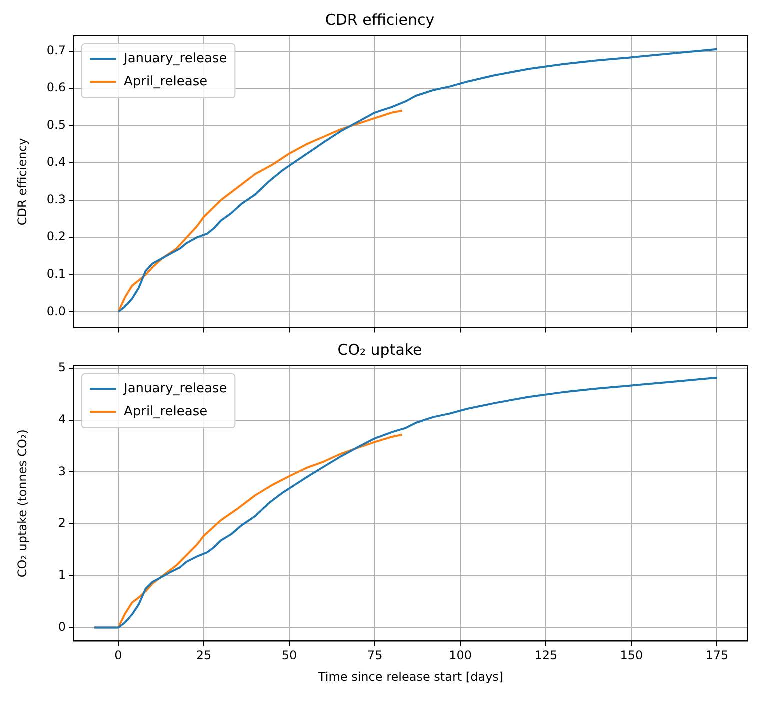  Describe the element at coordinates (62, 627) in the screenshot. I see `y-tick-label: 0` at that location.